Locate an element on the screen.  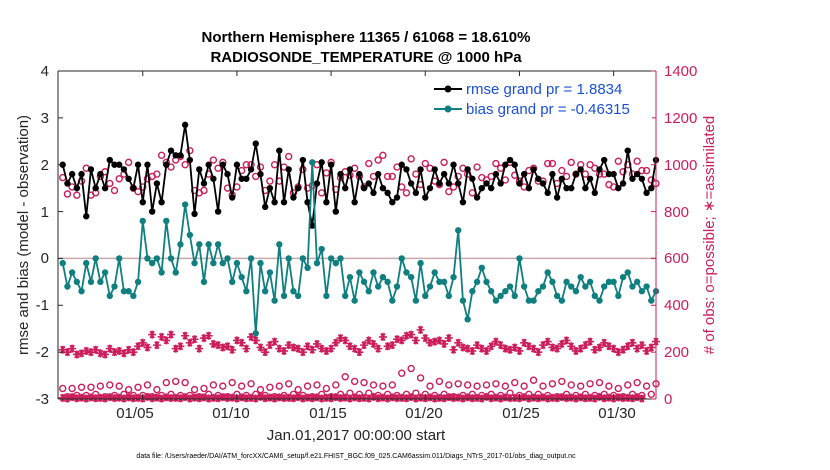
x-tick-label: 01/05 is located at coordinates (135, 413).